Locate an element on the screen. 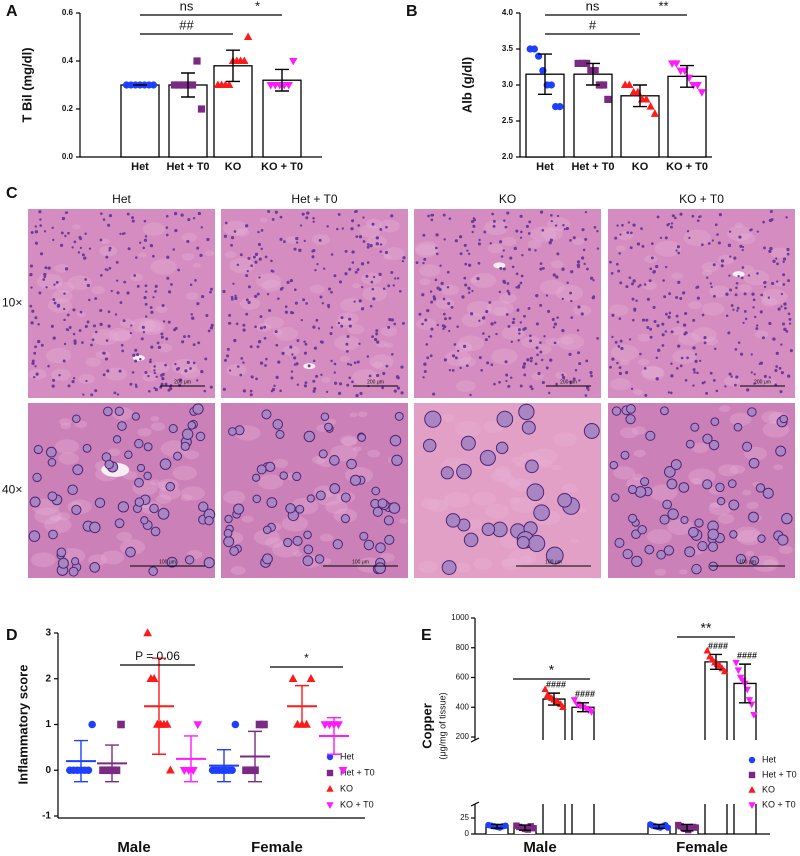 Image resolution: width=800 pixels, height=856 pixels. significance-label: ** is located at coordinates (663, 6).